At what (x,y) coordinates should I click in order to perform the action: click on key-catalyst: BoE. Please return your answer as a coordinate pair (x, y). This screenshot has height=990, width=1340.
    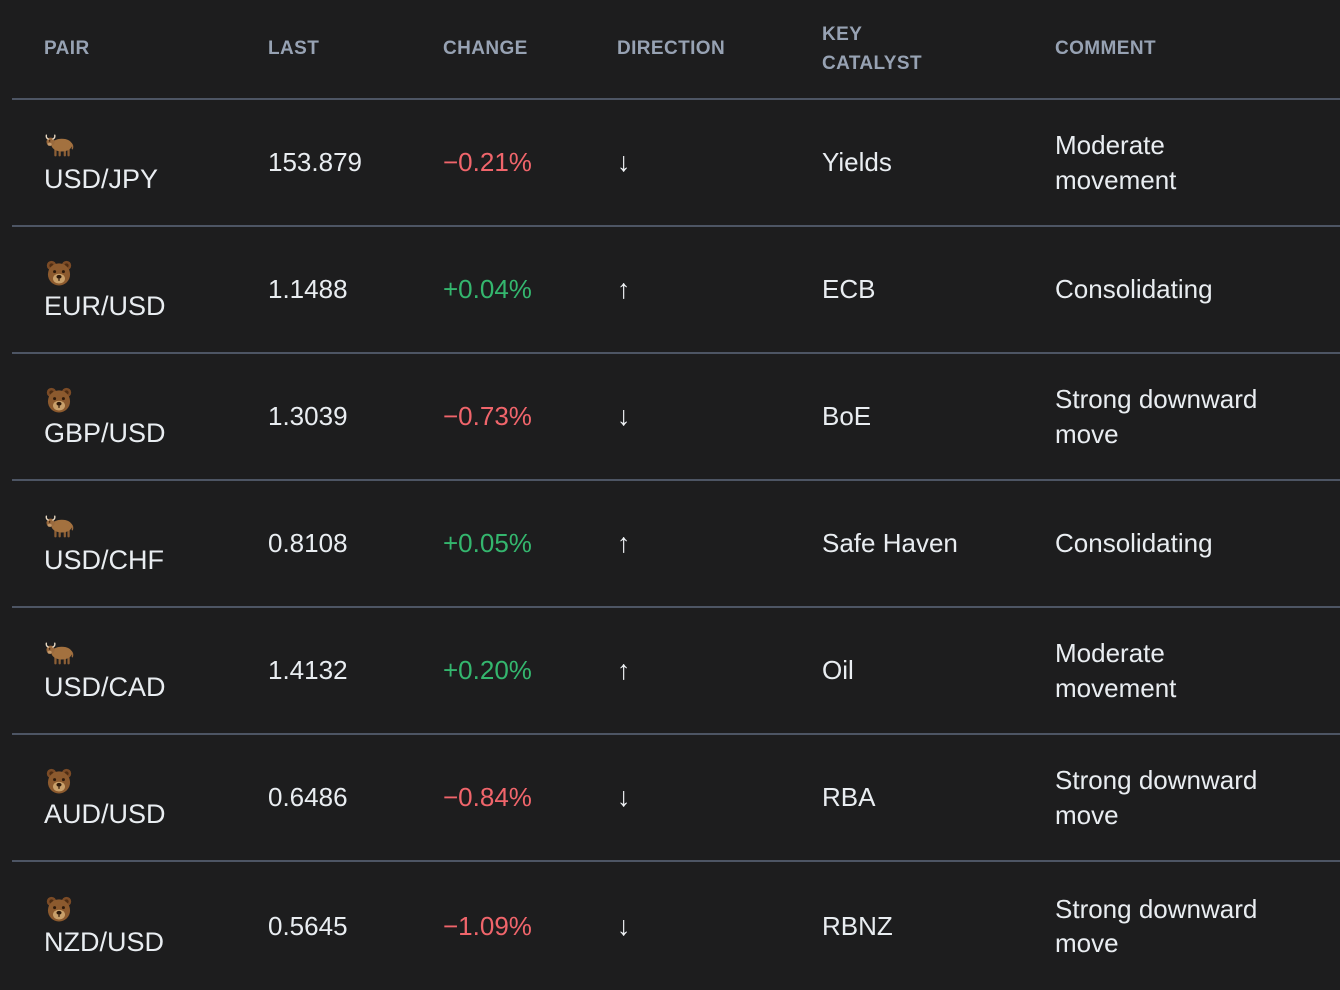
    Looking at the image, I should click on (847, 416).